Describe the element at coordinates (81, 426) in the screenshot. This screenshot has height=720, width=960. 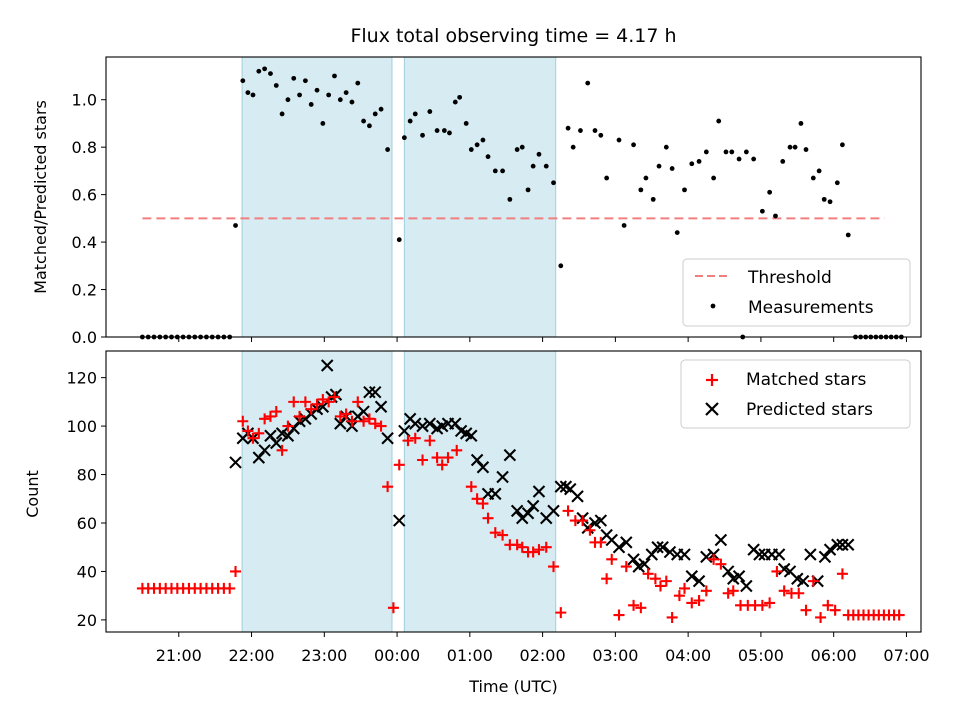
I see `y-tick-label: 100` at that location.